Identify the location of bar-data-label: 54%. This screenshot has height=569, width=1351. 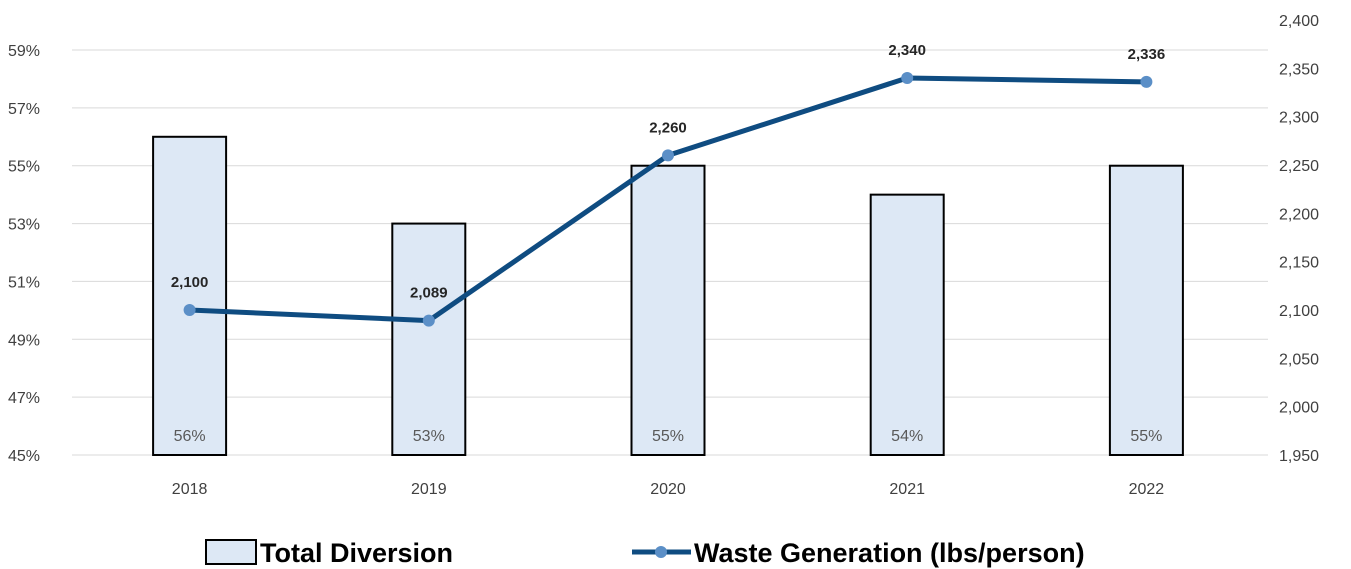
(907, 436).